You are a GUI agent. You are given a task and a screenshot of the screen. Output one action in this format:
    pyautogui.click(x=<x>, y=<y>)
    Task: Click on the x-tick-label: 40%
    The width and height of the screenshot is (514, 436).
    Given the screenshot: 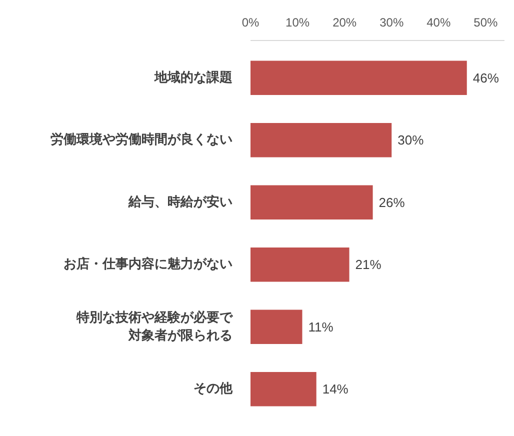 What is the action you would take?
    pyautogui.click(x=438, y=23)
    